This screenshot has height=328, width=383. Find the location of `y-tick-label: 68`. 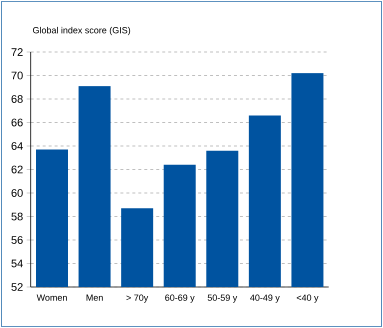

y-tick-label: 68 is located at coordinates (17, 99).